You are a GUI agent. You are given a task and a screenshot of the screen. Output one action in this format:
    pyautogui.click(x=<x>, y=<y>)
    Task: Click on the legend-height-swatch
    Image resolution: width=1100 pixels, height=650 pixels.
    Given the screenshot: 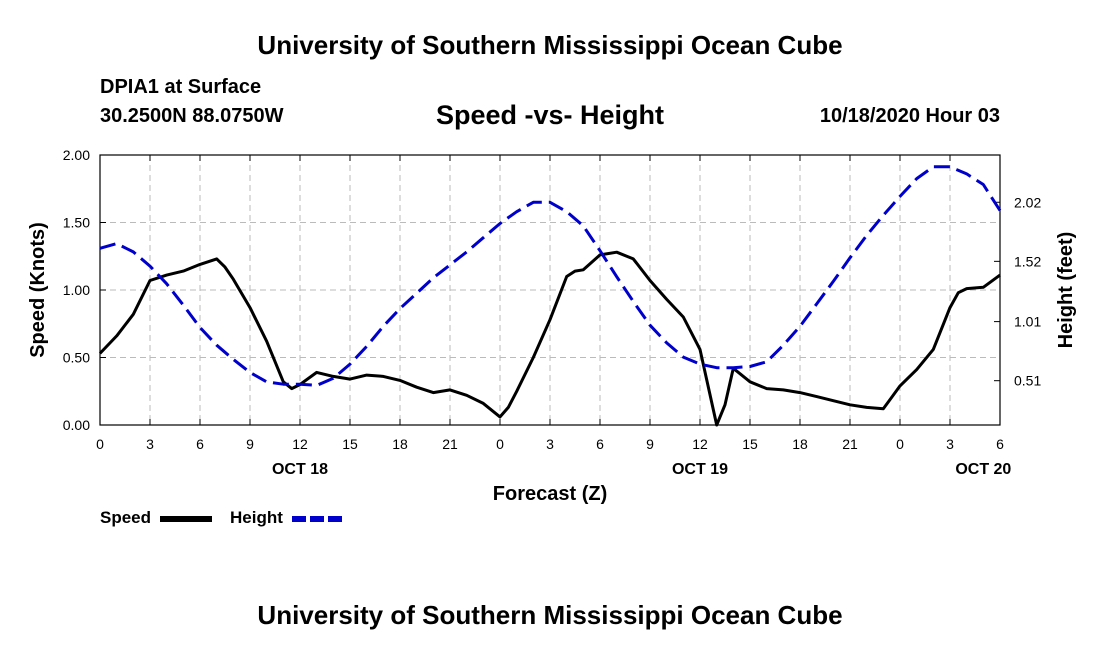 What is the action you would take?
    pyautogui.click(x=318, y=519)
    